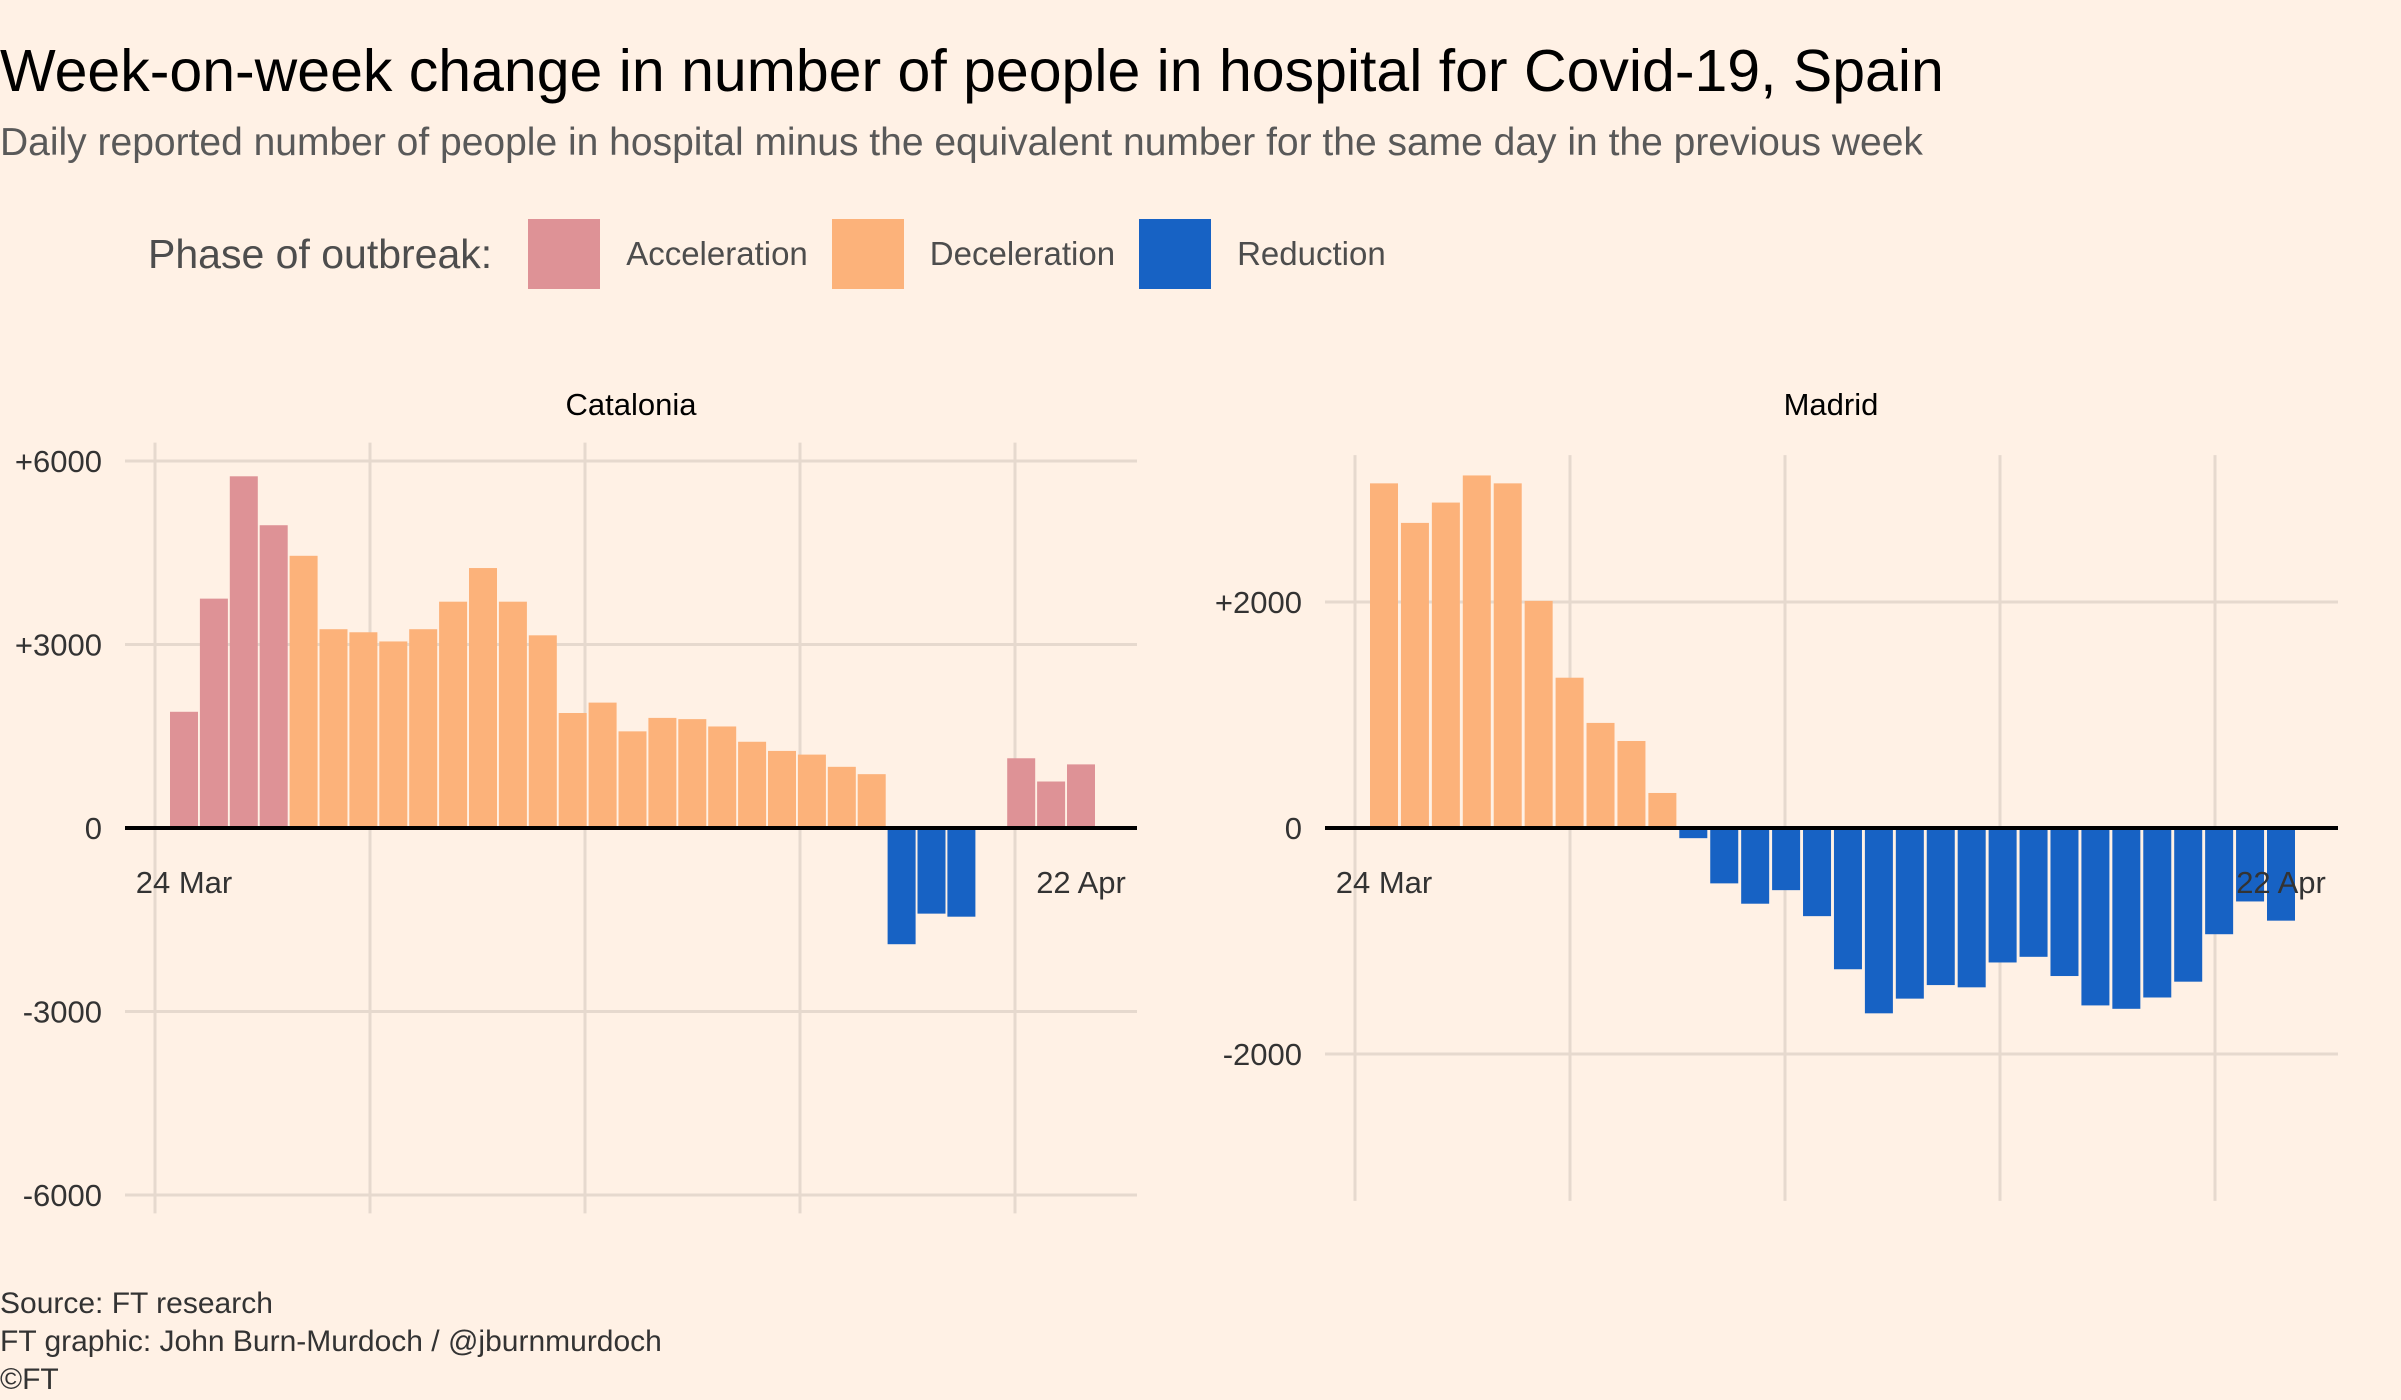 This screenshot has width=2401, height=1400. Describe the element at coordinates (58, 645) in the screenshot. I see `y-tick-label: +3000` at that location.